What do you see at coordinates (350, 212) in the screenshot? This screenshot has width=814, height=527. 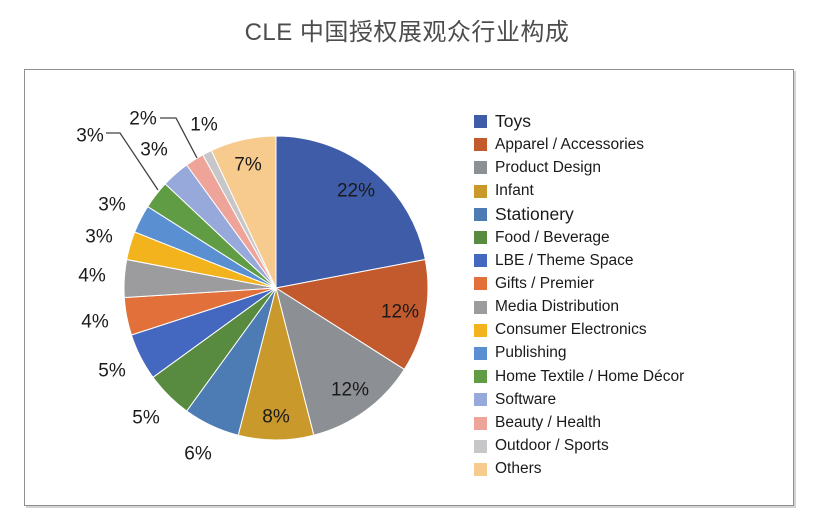 I see `pie-slice-toys` at bounding box center [350, 212].